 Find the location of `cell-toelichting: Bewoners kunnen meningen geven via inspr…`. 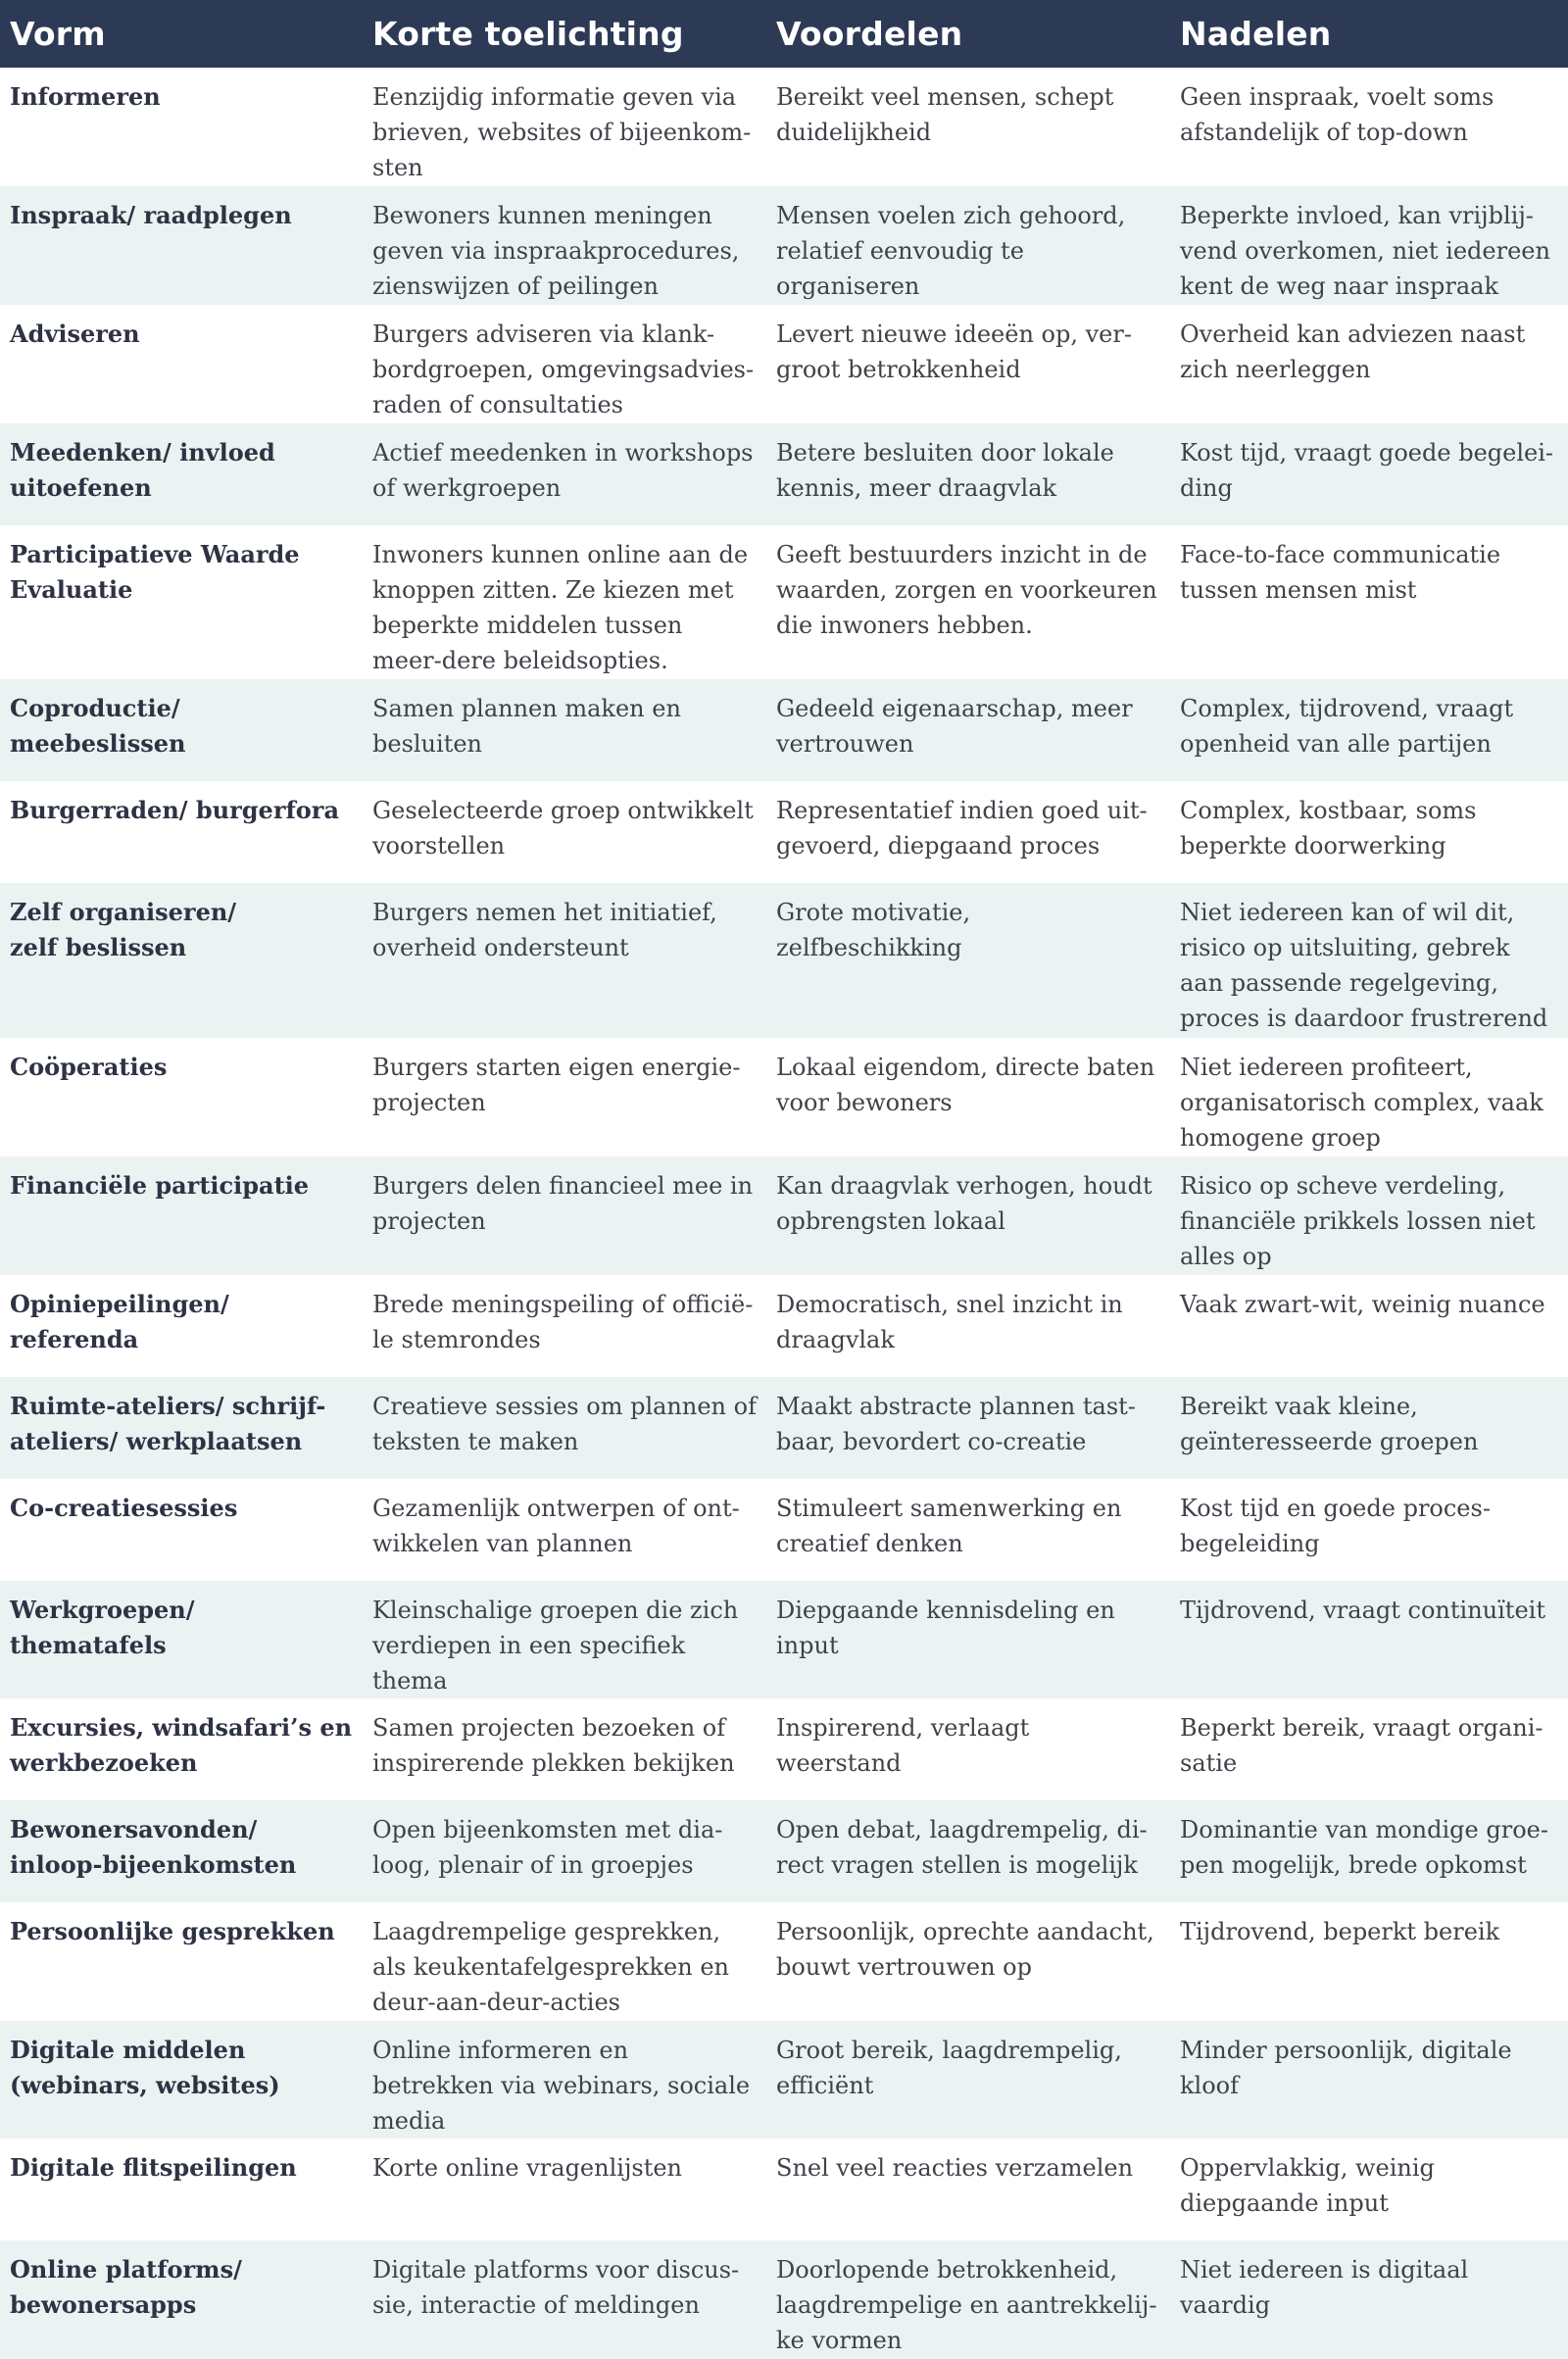

cell-toelichting: Bewoners kunnen meningen geven via inspr… is located at coordinates (564, 245).